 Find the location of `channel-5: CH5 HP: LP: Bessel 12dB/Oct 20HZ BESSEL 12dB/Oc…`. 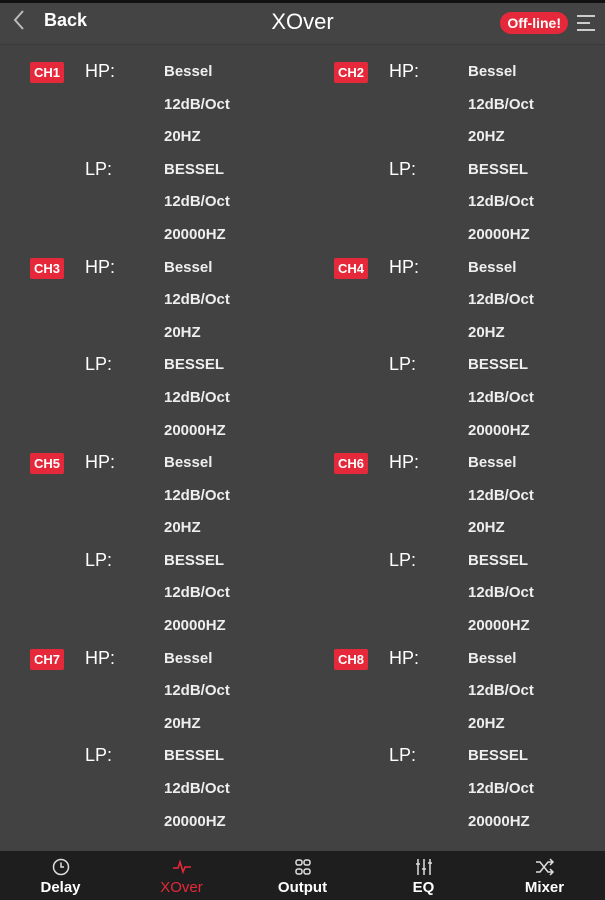

channel-5: CH5 HP: LP: Bessel 12dB/Oct 20HZ BESSEL 12dB/Oc… is located at coordinates (151, 545).